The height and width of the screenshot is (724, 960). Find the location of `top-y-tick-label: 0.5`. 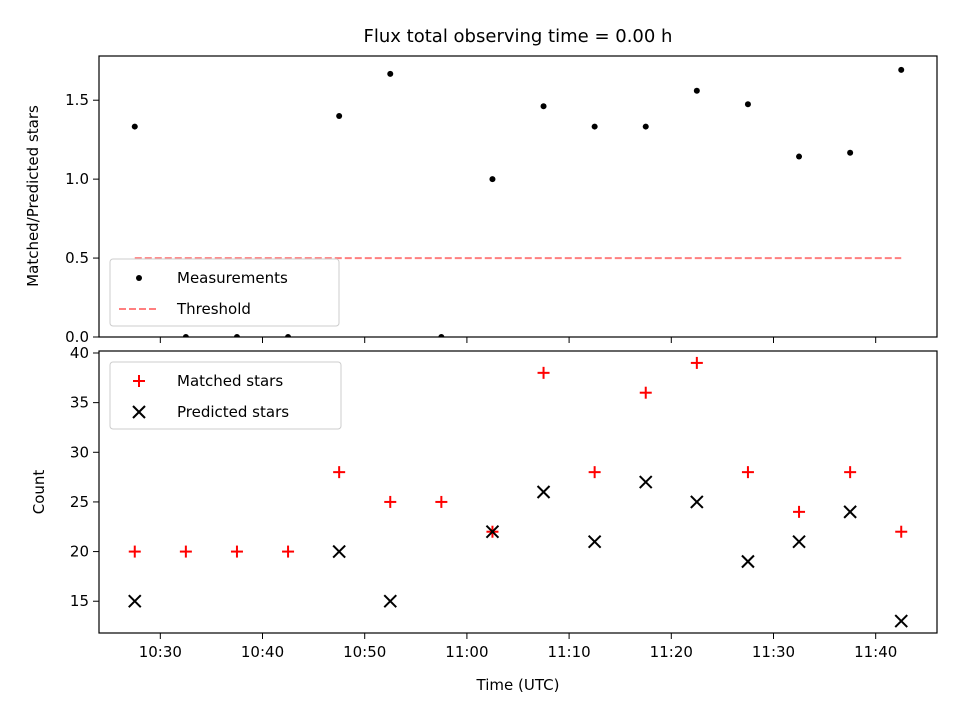

top-y-tick-label: 0.5 is located at coordinates (77, 258).